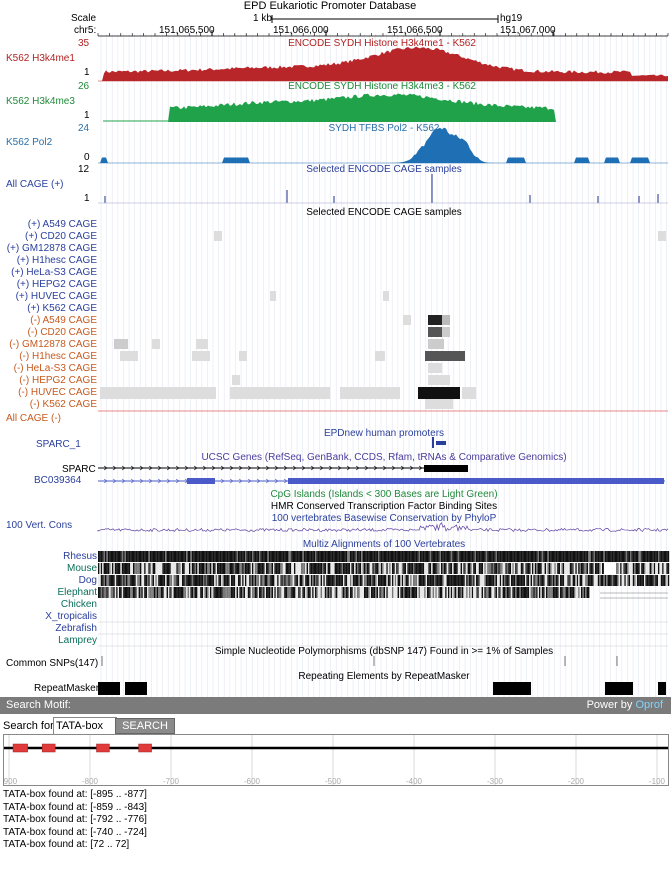 This screenshot has height=879, width=671. What do you see at coordinates (145, 726) in the screenshot?
I see `search-button: SEARCH` at bounding box center [145, 726].